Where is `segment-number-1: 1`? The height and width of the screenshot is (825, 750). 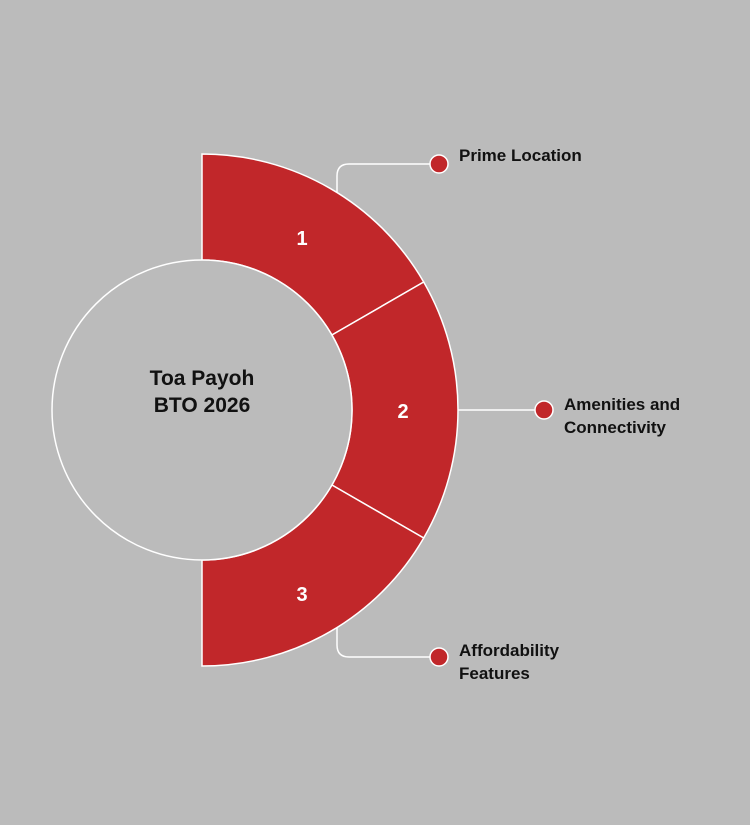 segment-number-1: 1 is located at coordinates (301, 239).